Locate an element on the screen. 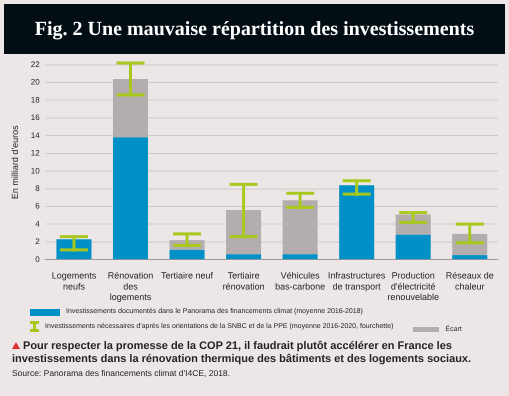 The width and height of the screenshot is (509, 396). y-tick-label: 2 is located at coordinates (37, 241).